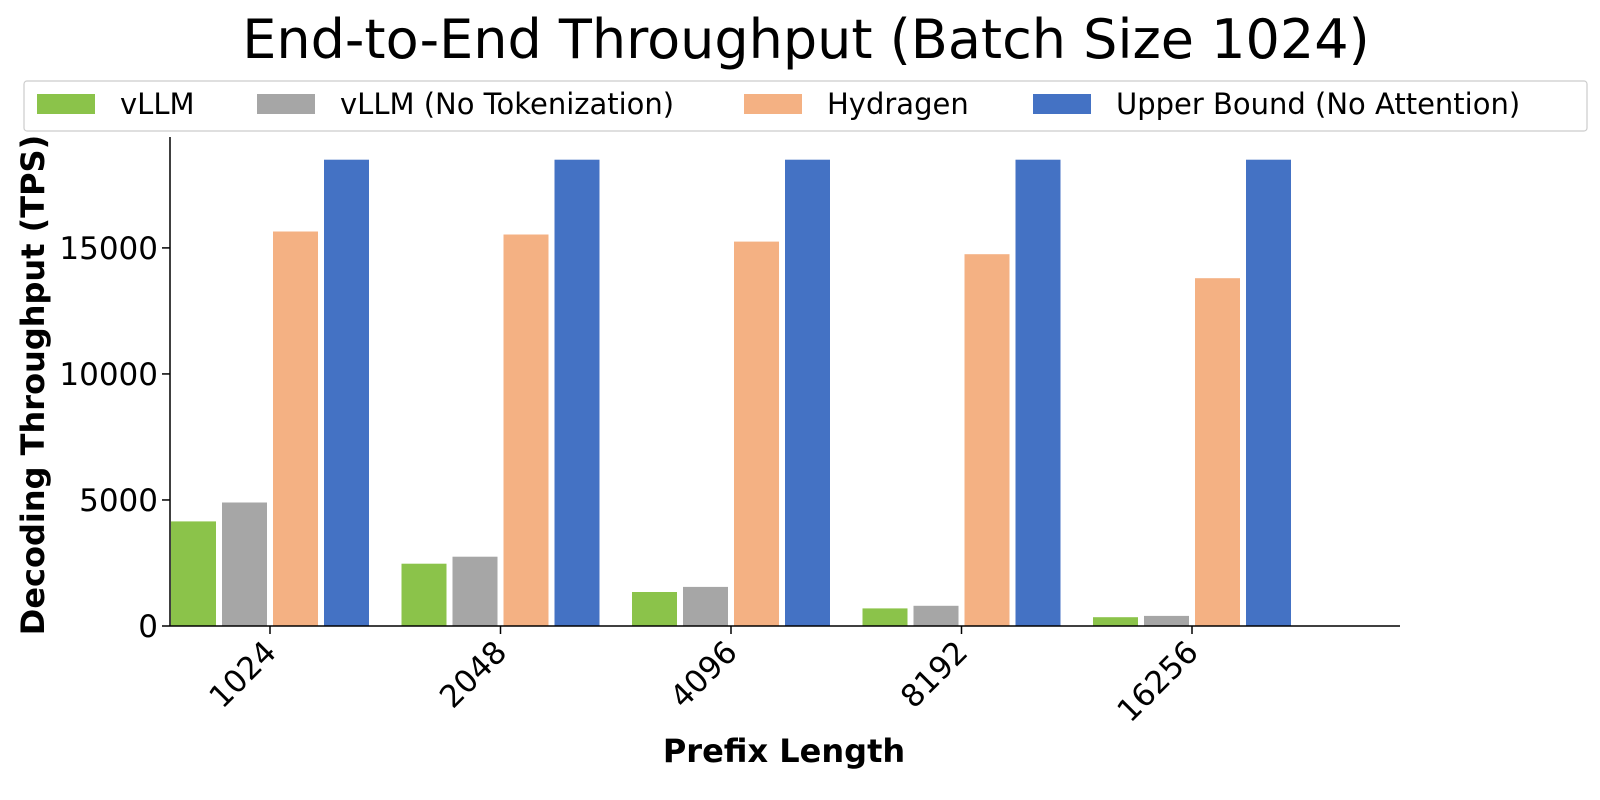  Describe the element at coordinates (157, 104) in the screenshot. I see `legend-label: vLLM` at that location.